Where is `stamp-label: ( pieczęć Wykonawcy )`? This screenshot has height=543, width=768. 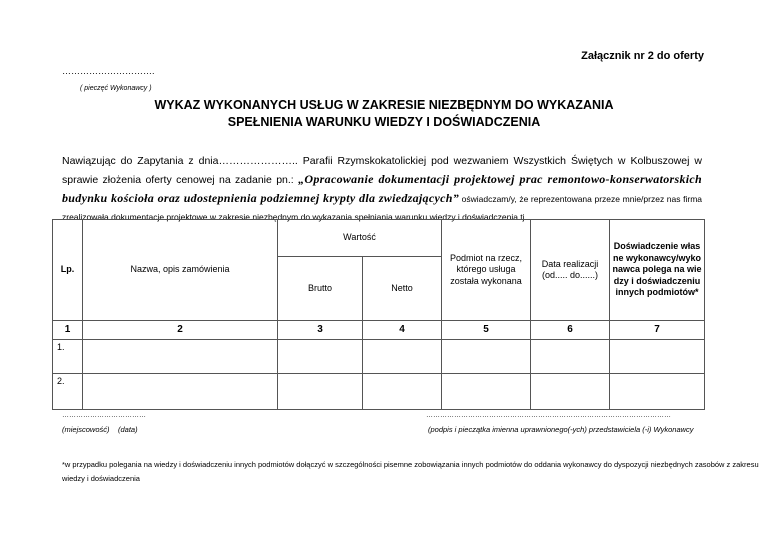 stamp-label: ( pieczęć Wykonawcy ) is located at coordinates (116, 88).